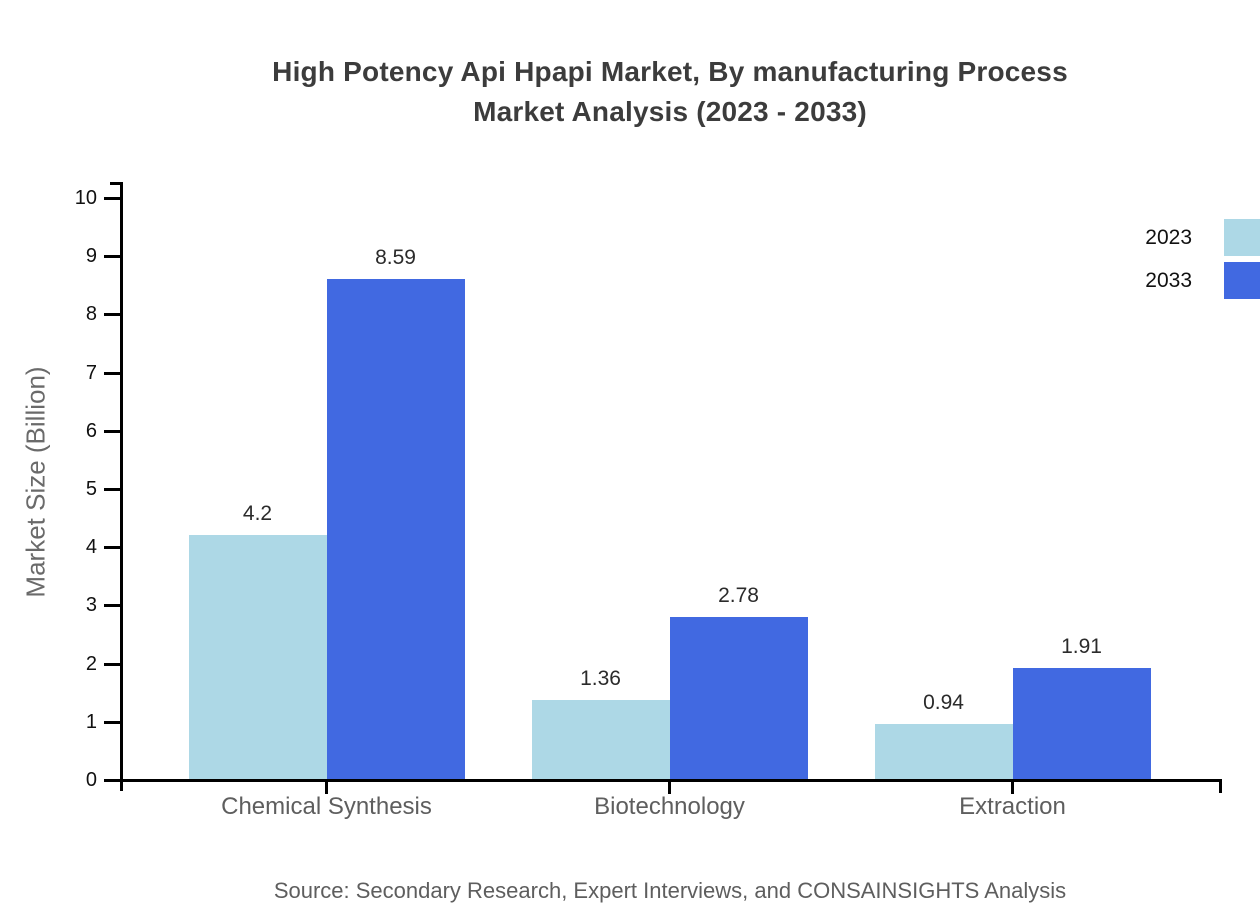  I want to click on bar-2023-chemical-synthesis, so click(257, 656).